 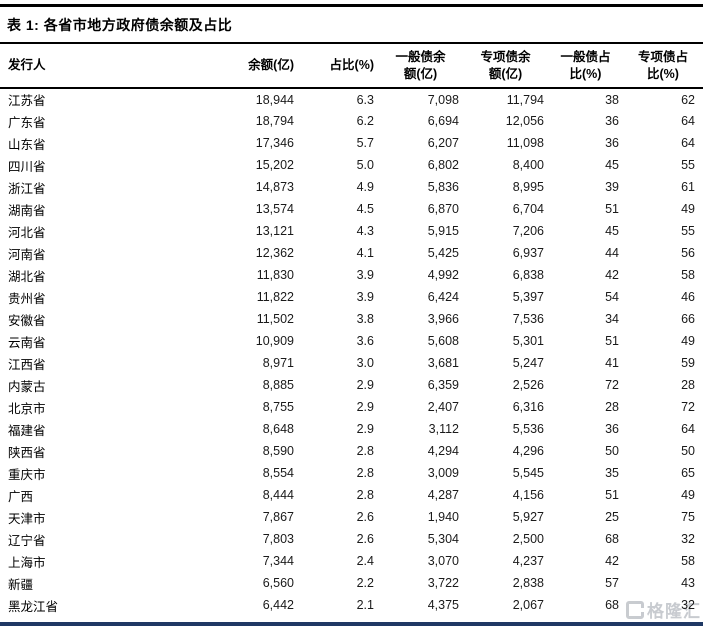 I want to click on value-cell: 5,397, so click(x=528, y=297).